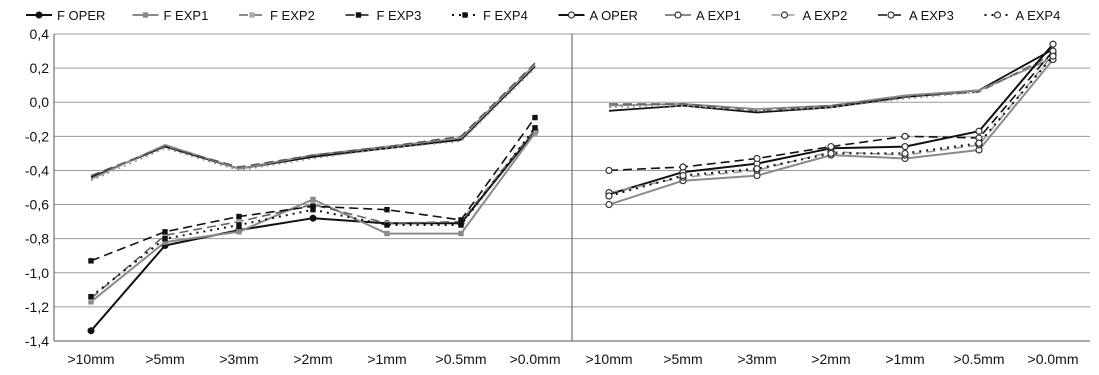 The width and height of the screenshot is (1099, 375). Describe the element at coordinates (1038, 15) in the screenshot. I see `legend-label: A EXP4` at that location.